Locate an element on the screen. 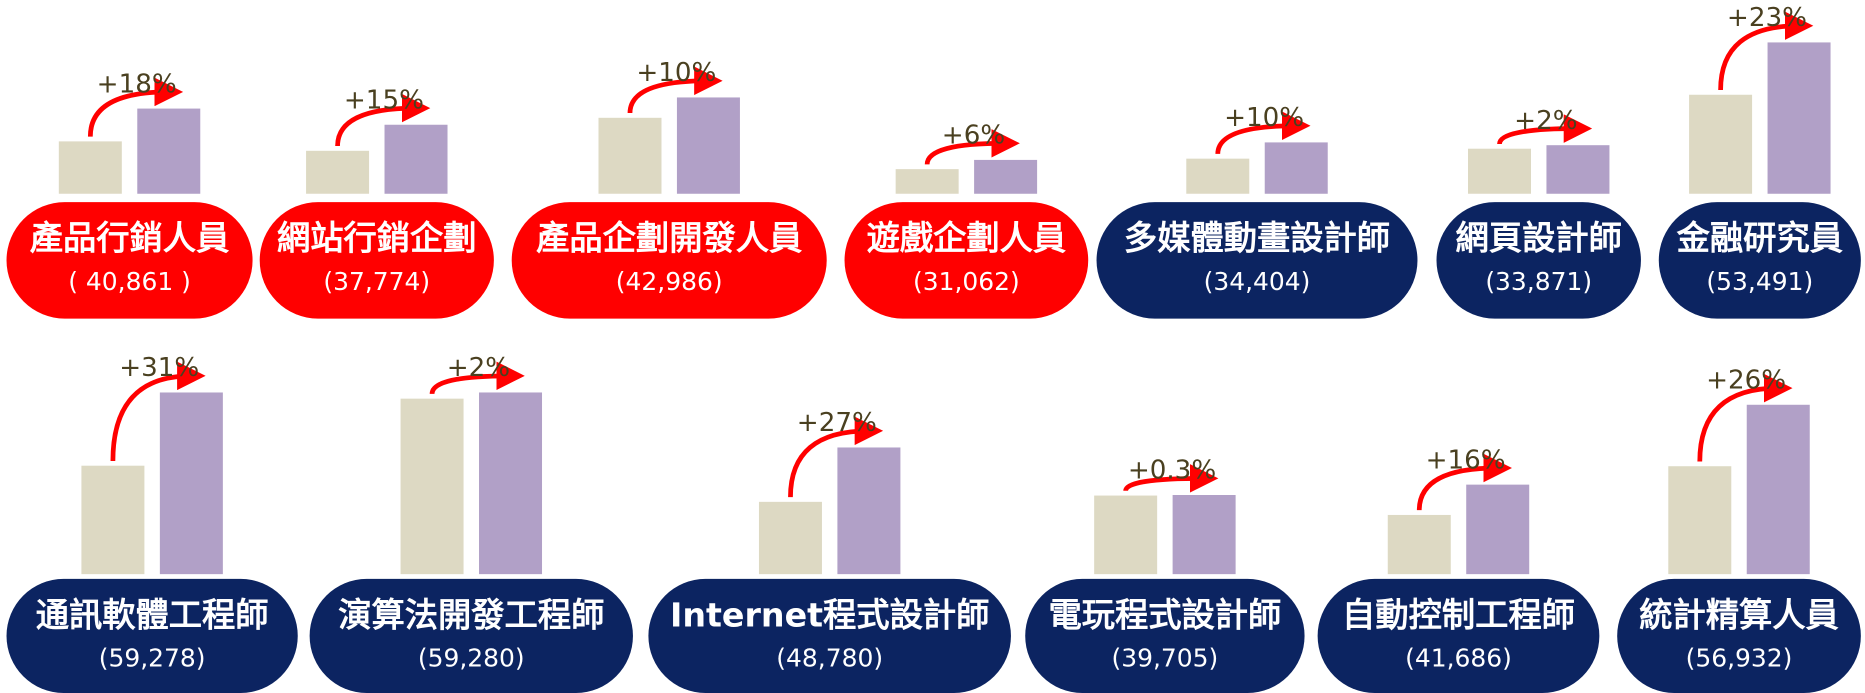 This screenshot has height=693, width=1865. salary-label: (41,686) is located at coordinates (1458, 658).